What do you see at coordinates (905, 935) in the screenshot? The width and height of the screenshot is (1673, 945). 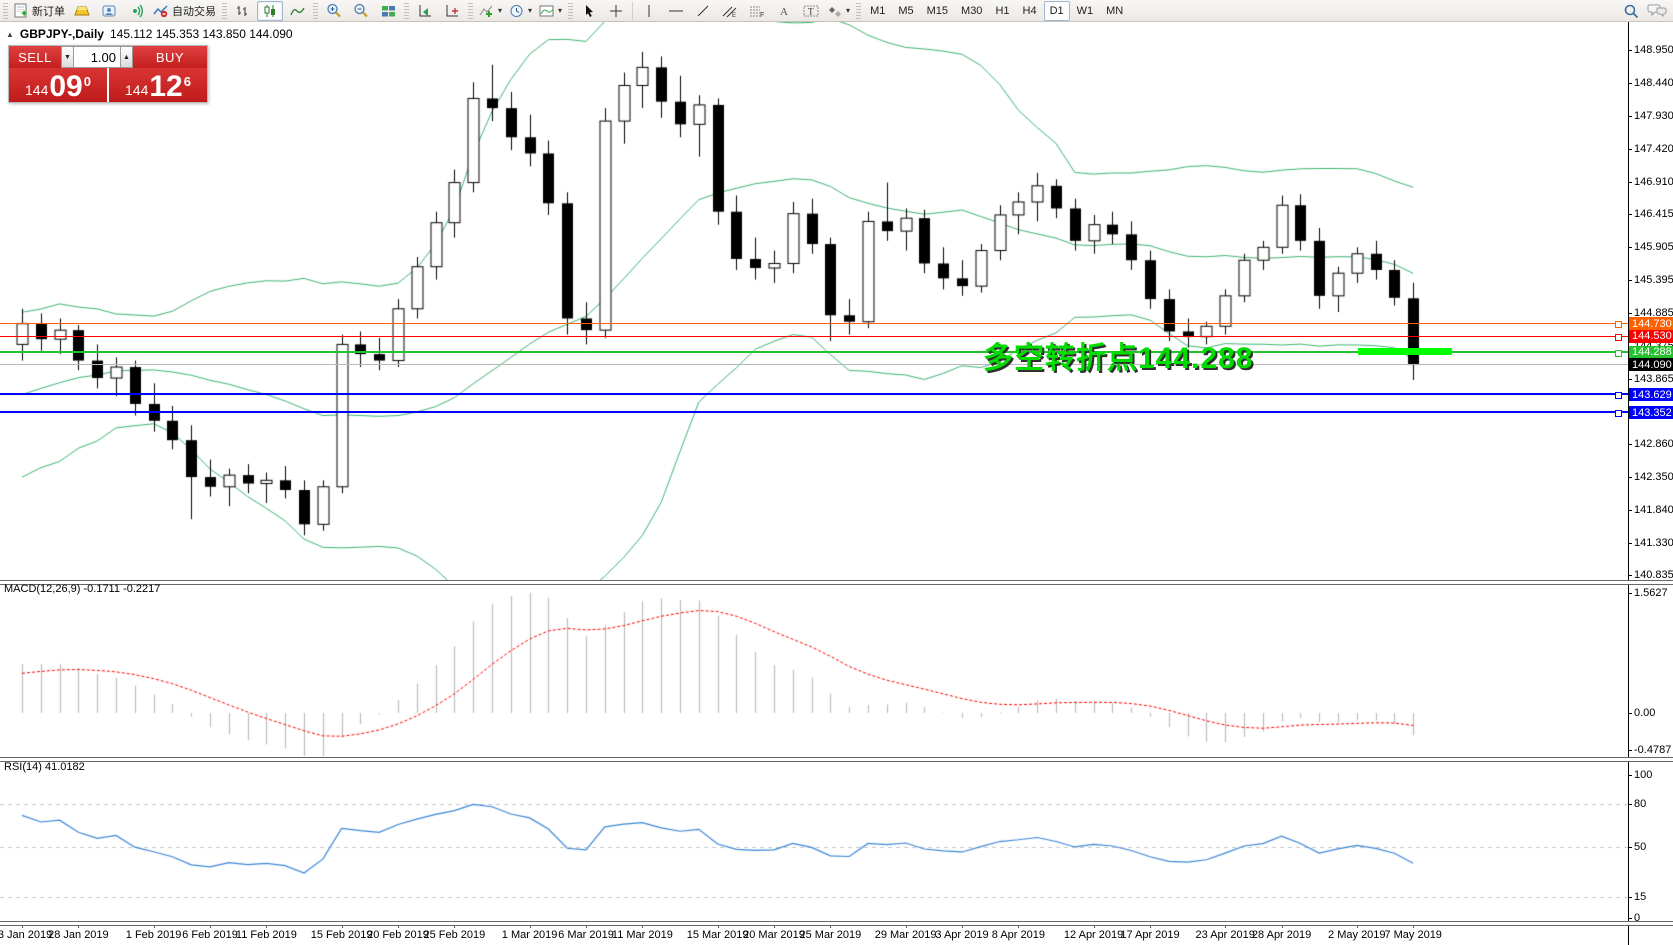 I see `time-tick-label: 29 Mar 2019` at bounding box center [905, 935].